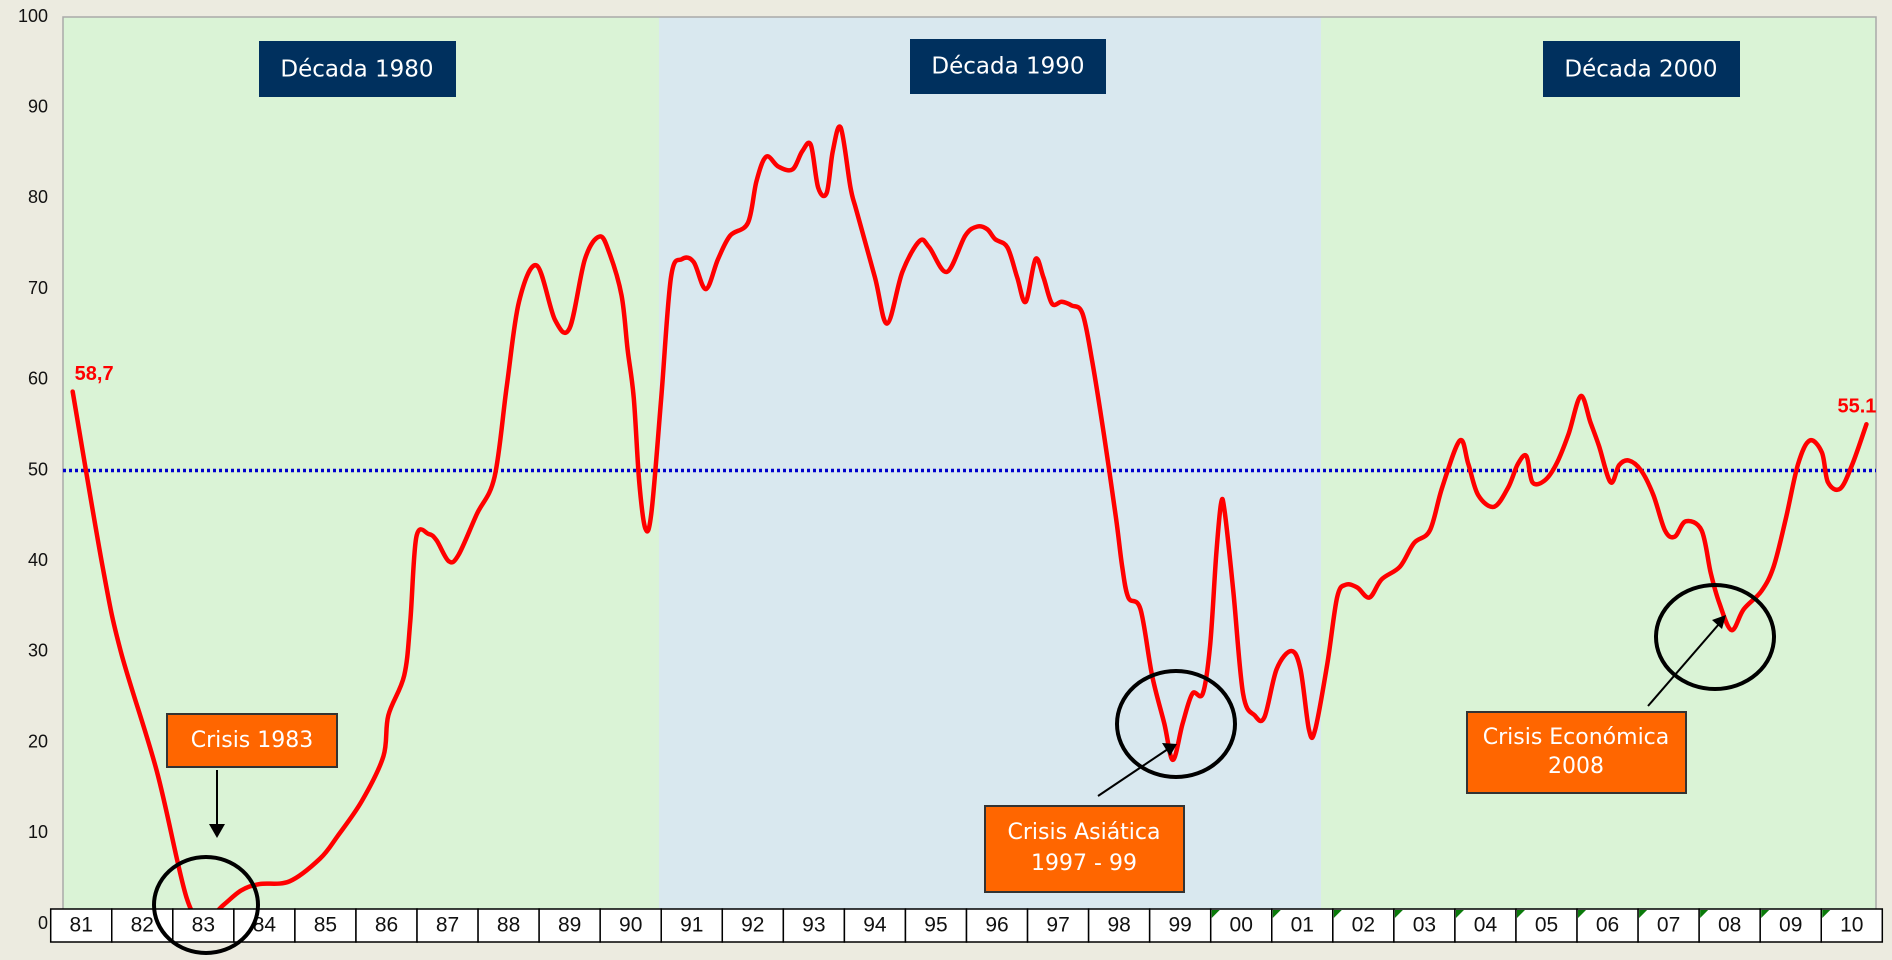 This screenshot has height=960, width=1892. I want to click on decade-text: Década 1980, so click(356, 70).